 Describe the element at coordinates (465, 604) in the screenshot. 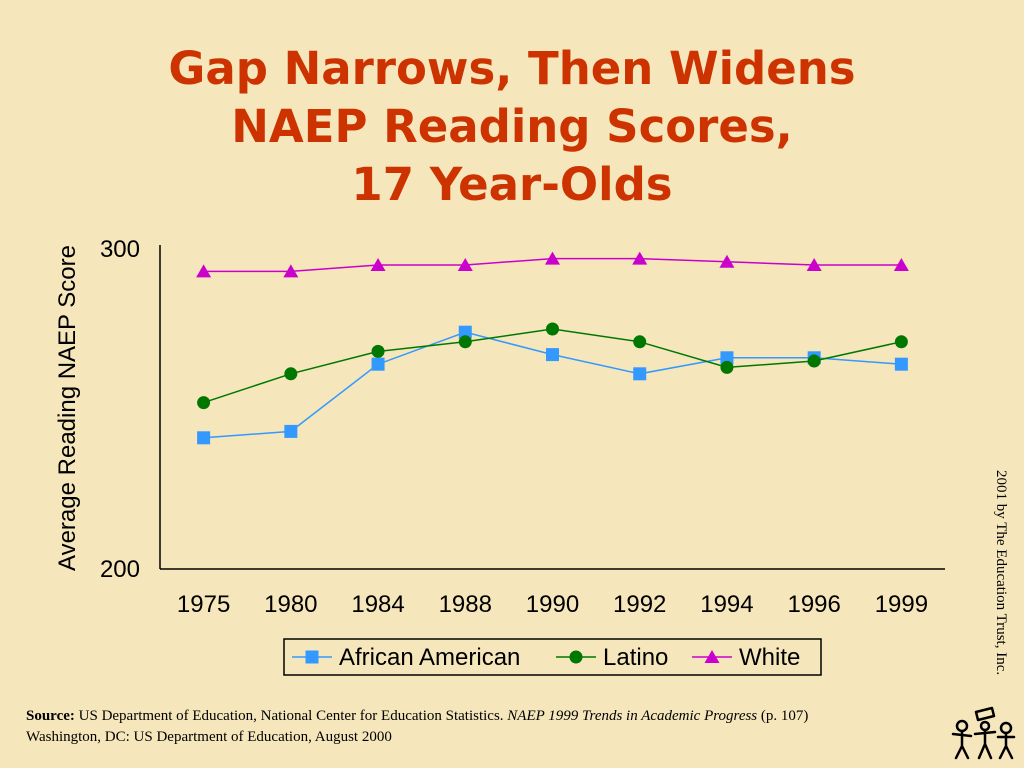

I see `x-tick-label: 1988` at that location.